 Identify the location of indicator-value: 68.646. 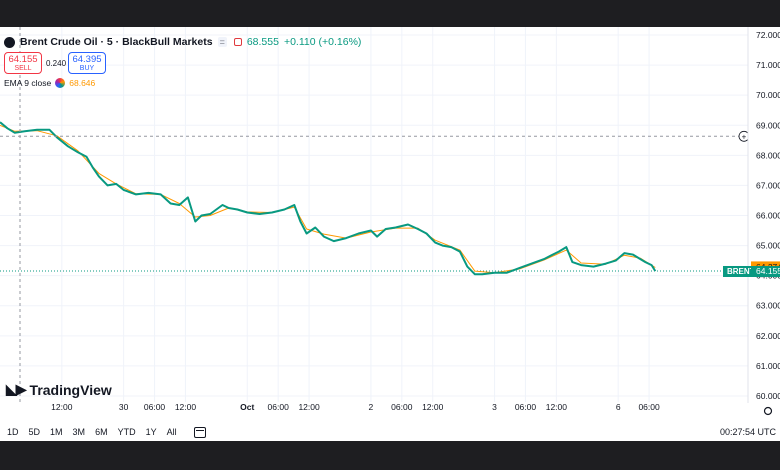
(82, 83).